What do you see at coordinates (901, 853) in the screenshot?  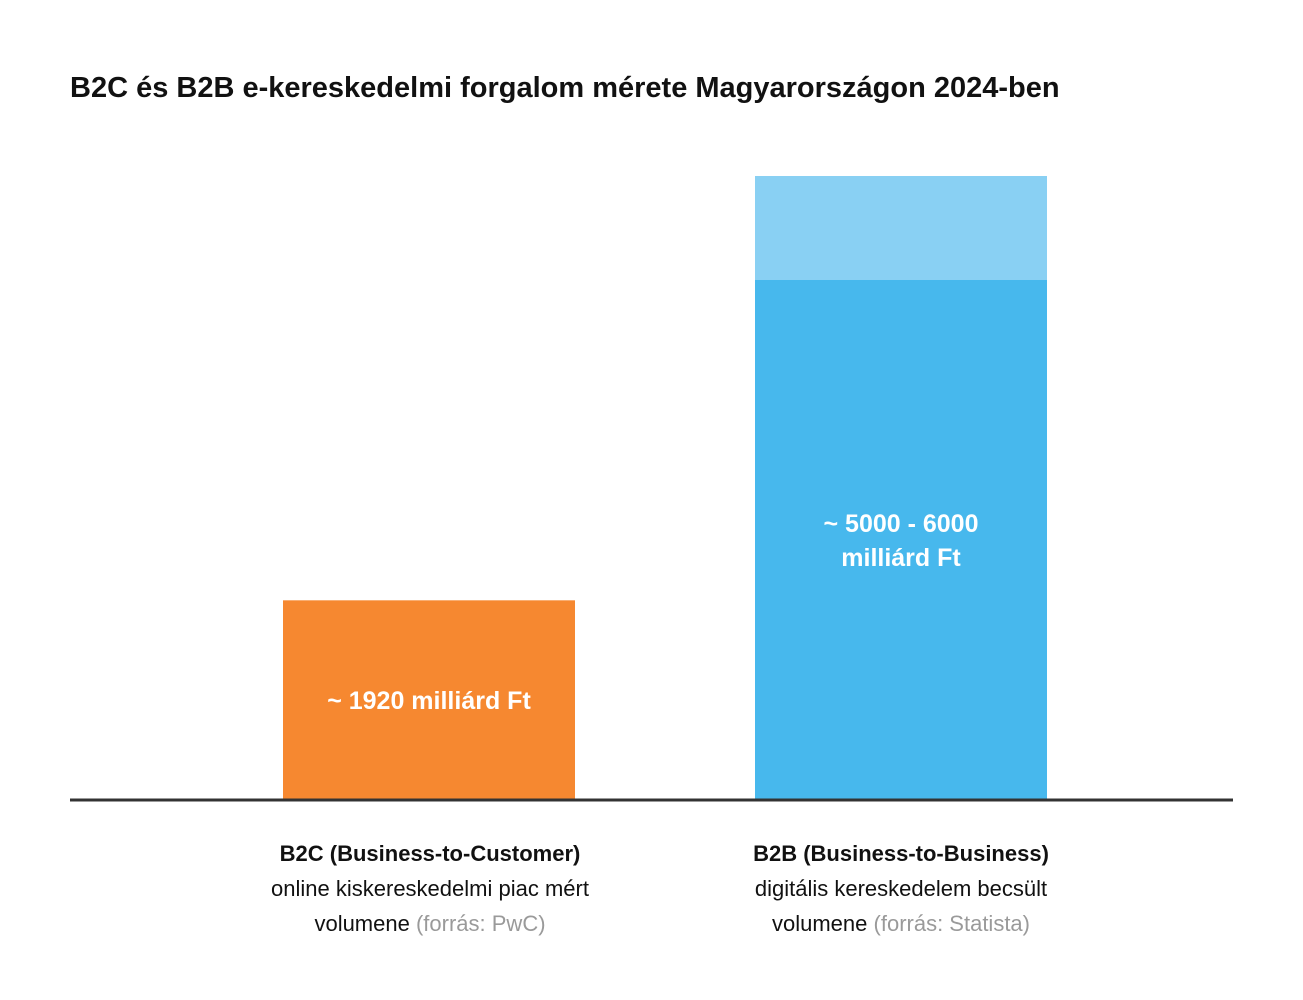 I see `category-b2b-title: B2B (Business-to-Business)` at bounding box center [901, 853].